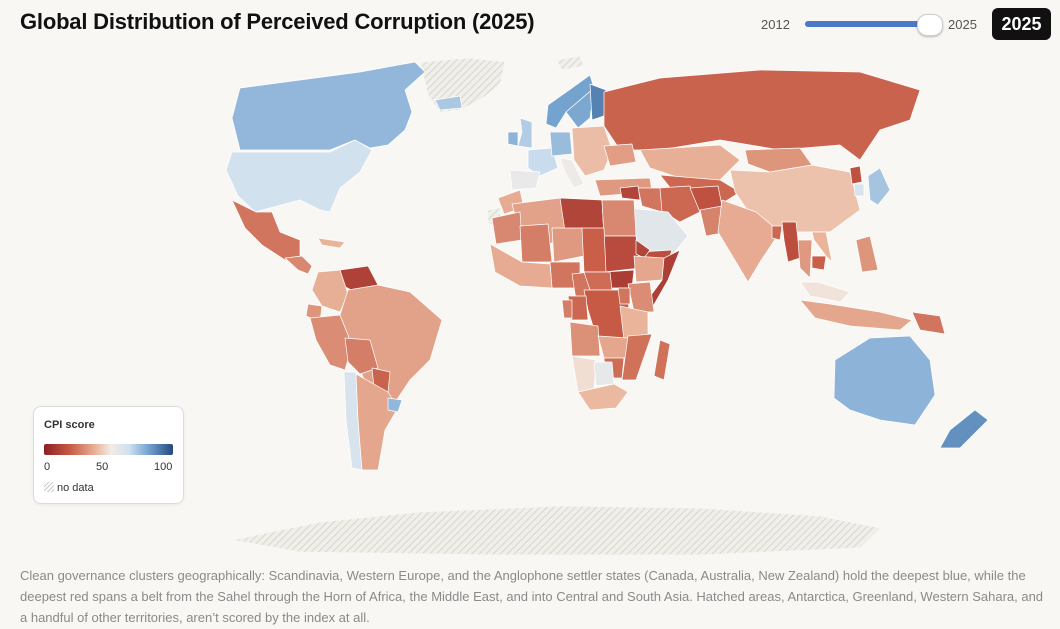  What do you see at coordinates (266, 230) in the screenshot?
I see `region-mexico` at bounding box center [266, 230].